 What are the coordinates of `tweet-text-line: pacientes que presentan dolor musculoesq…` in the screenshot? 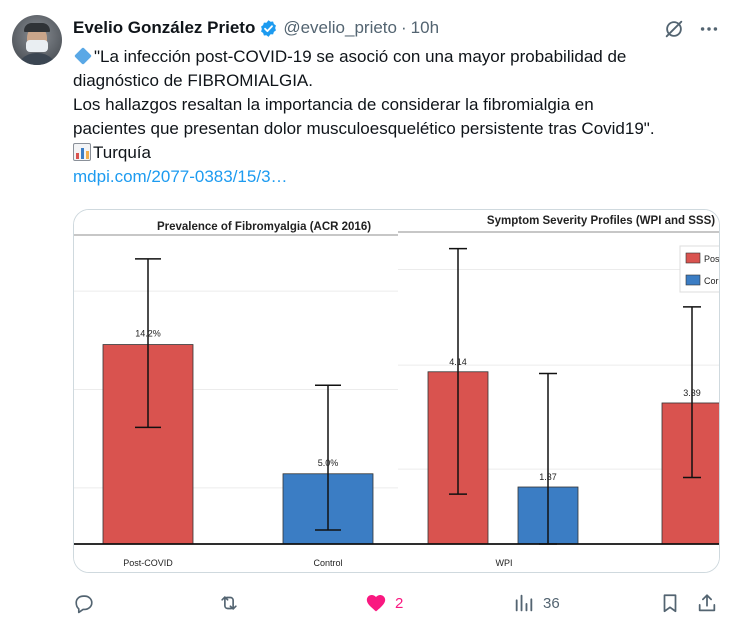 It's located at (364, 128).